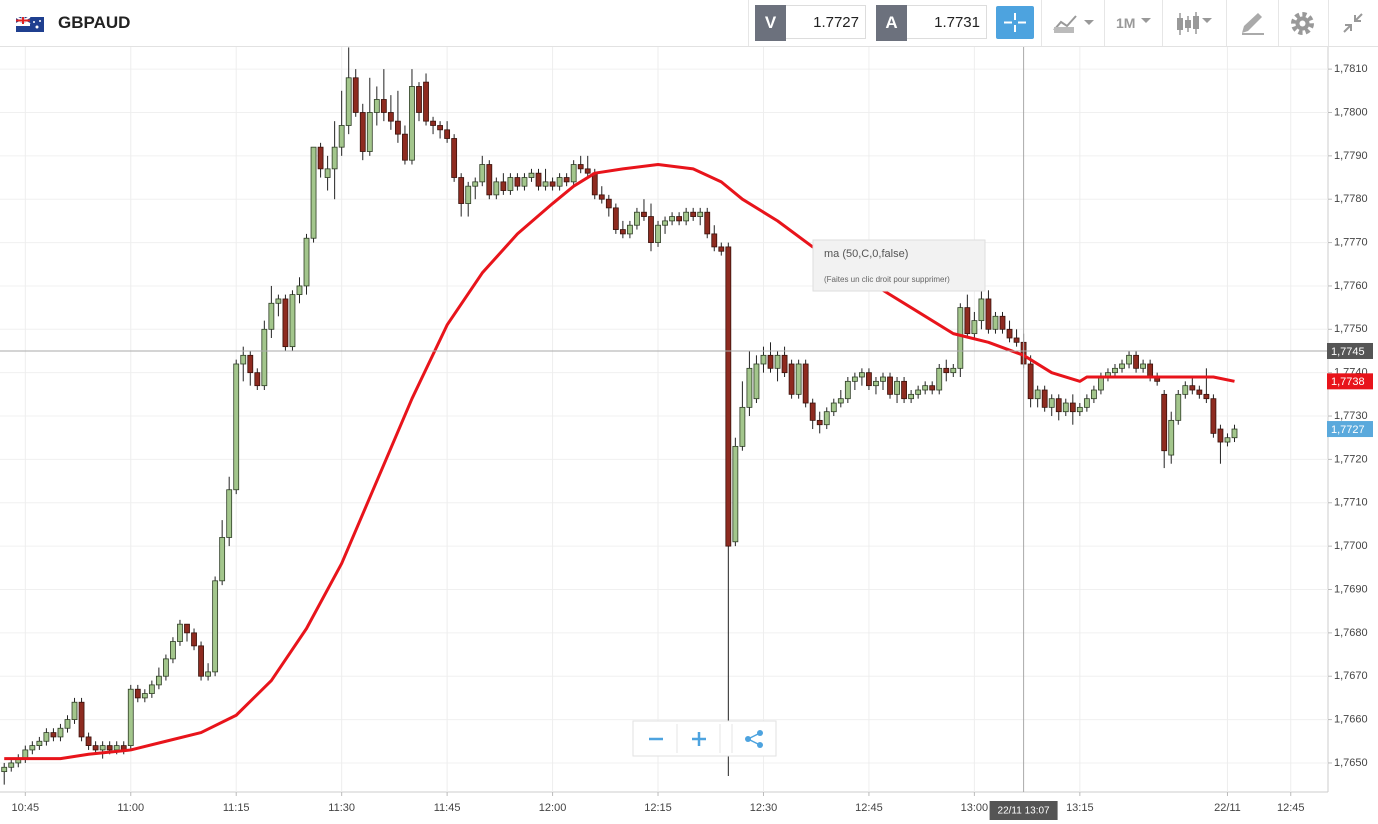 This screenshot has width=1378, height=824. What do you see at coordinates (1351, 416) in the screenshot?
I see `y-tick-label: 1,7730` at bounding box center [1351, 416].